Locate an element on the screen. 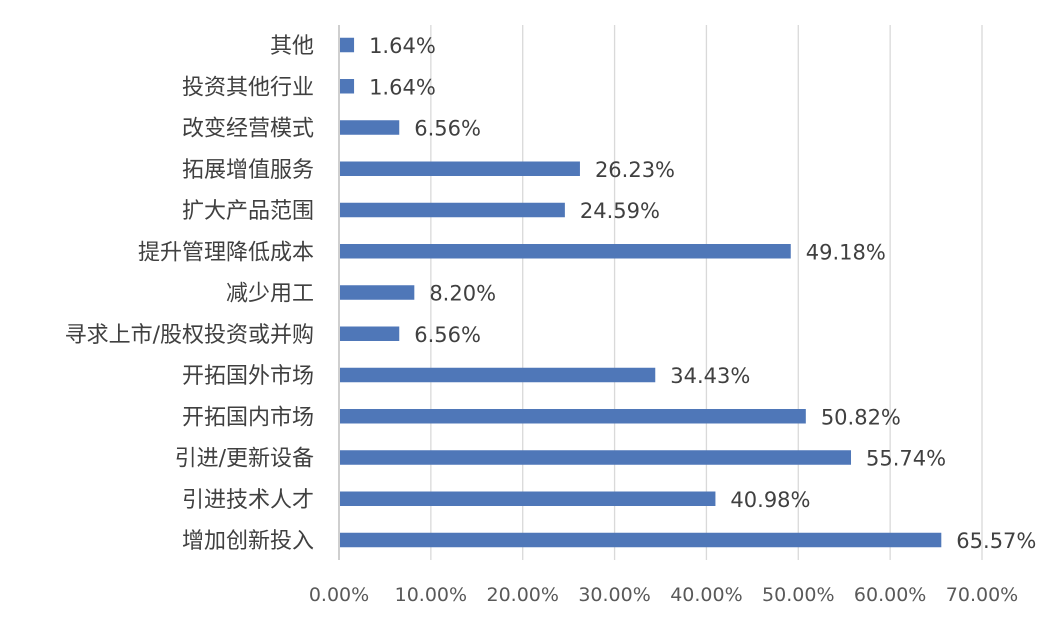  x-tick-label: 40.00% is located at coordinates (706, 595).